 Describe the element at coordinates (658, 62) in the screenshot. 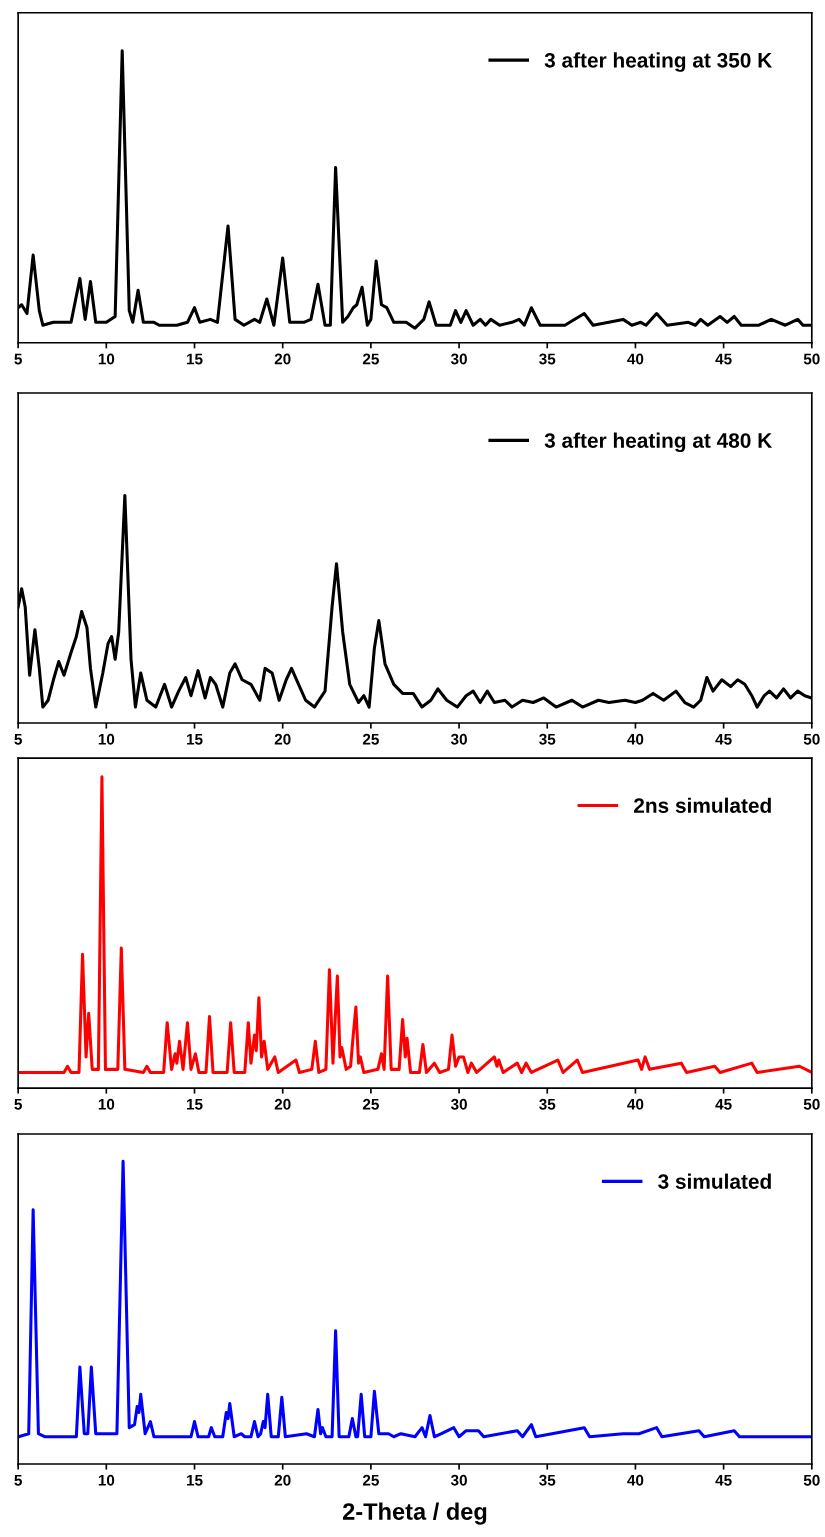

I see `legend-label: 3 after heating at 350 K` at that location.